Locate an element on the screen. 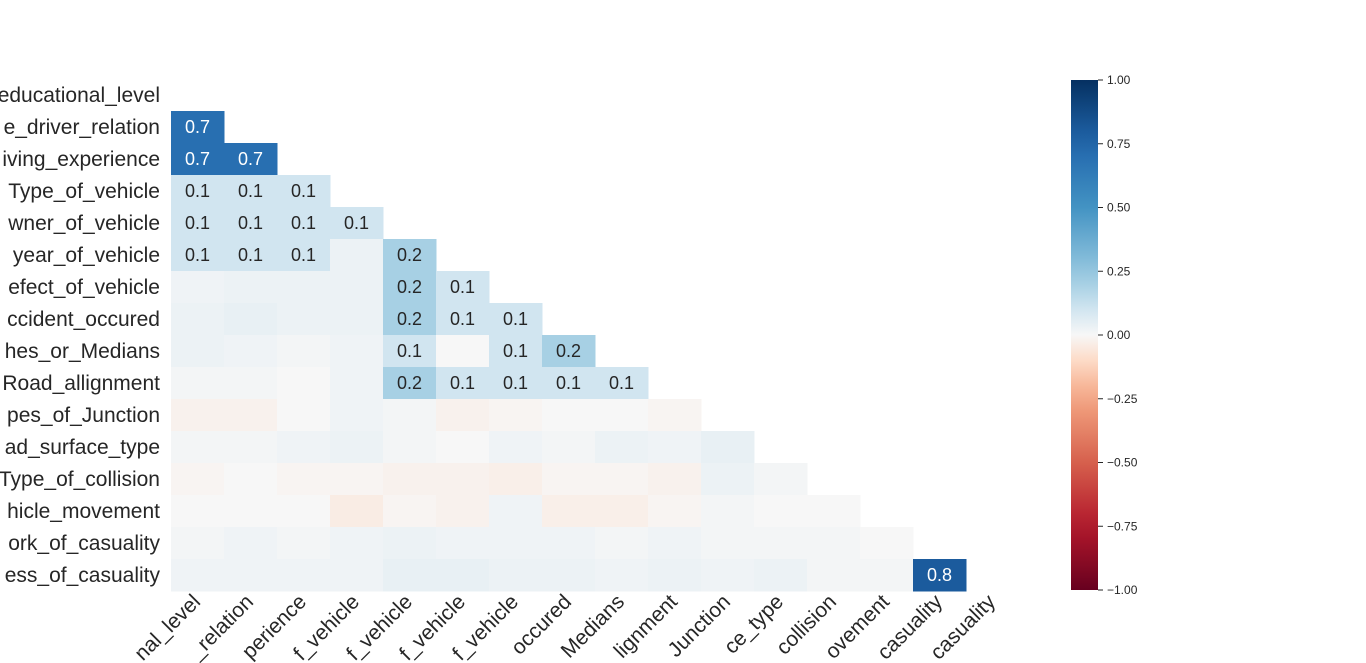  row-label: educational_level is located at coordinates (80, 95).